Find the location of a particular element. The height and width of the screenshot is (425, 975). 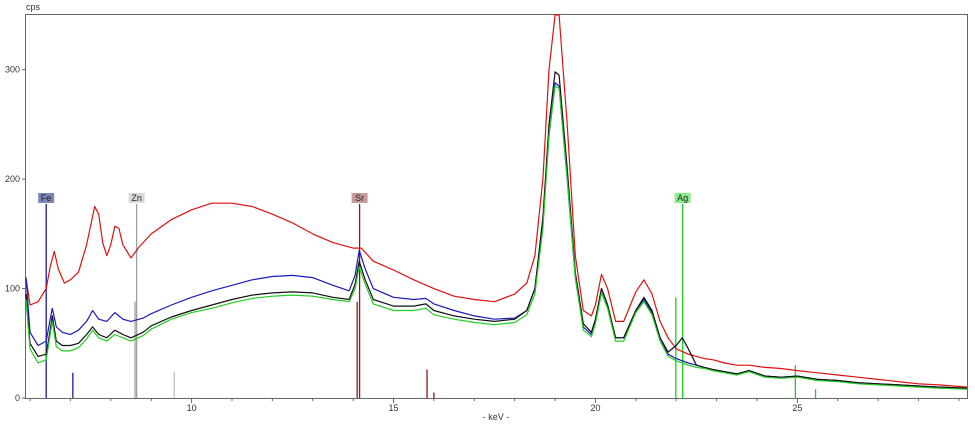

x-tick-label: 10 is located at coordinates (192, 408).